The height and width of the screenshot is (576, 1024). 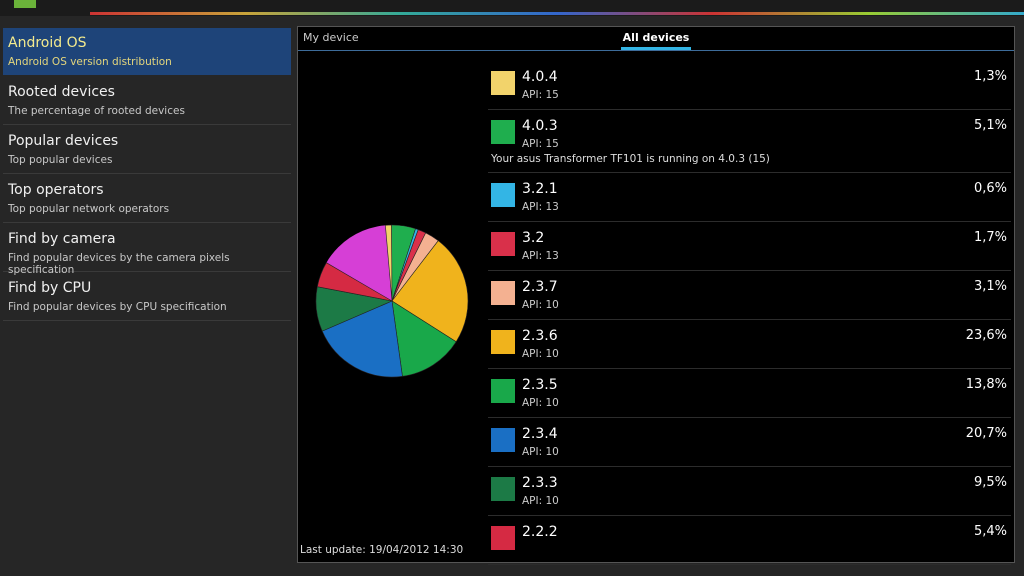 What do you see at coordinates (61, 92) in the screenshot?
I see `menu-title: Rooted devices` at bounding box center [61, 92].